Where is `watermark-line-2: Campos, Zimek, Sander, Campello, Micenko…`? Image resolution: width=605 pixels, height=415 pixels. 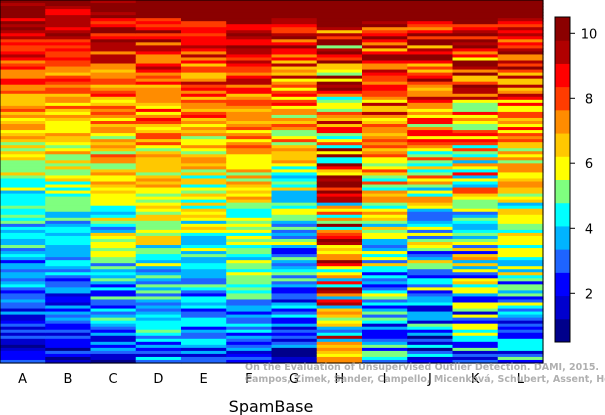 watermark-line-2: Campos, Zimek, Sander, Campello, Micenko… is located at coordinates (425, 379).